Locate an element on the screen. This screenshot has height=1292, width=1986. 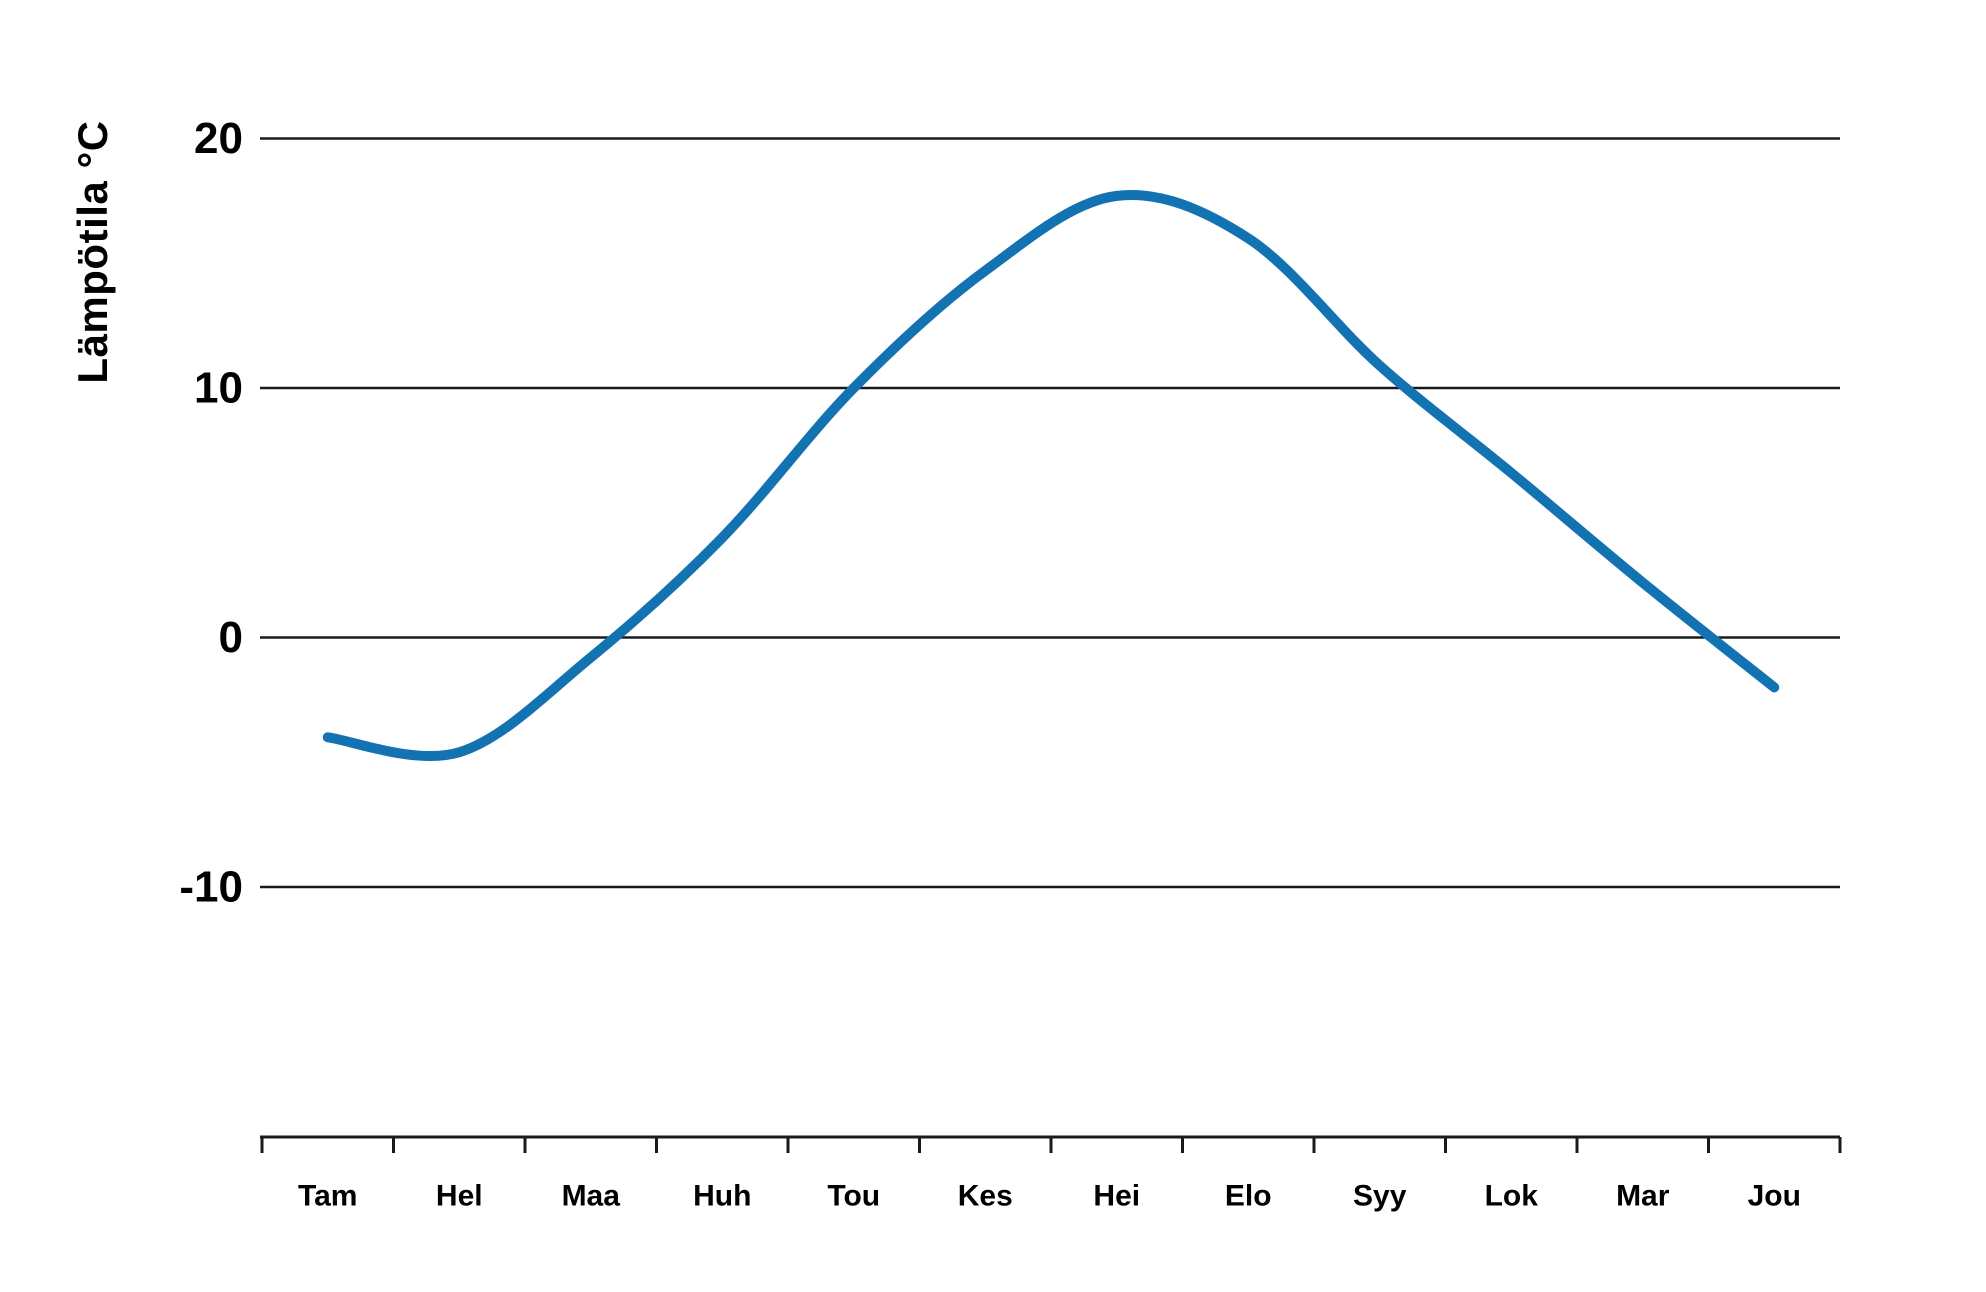
x-tick-label: Mar is located at coordinates (1643, 1196).